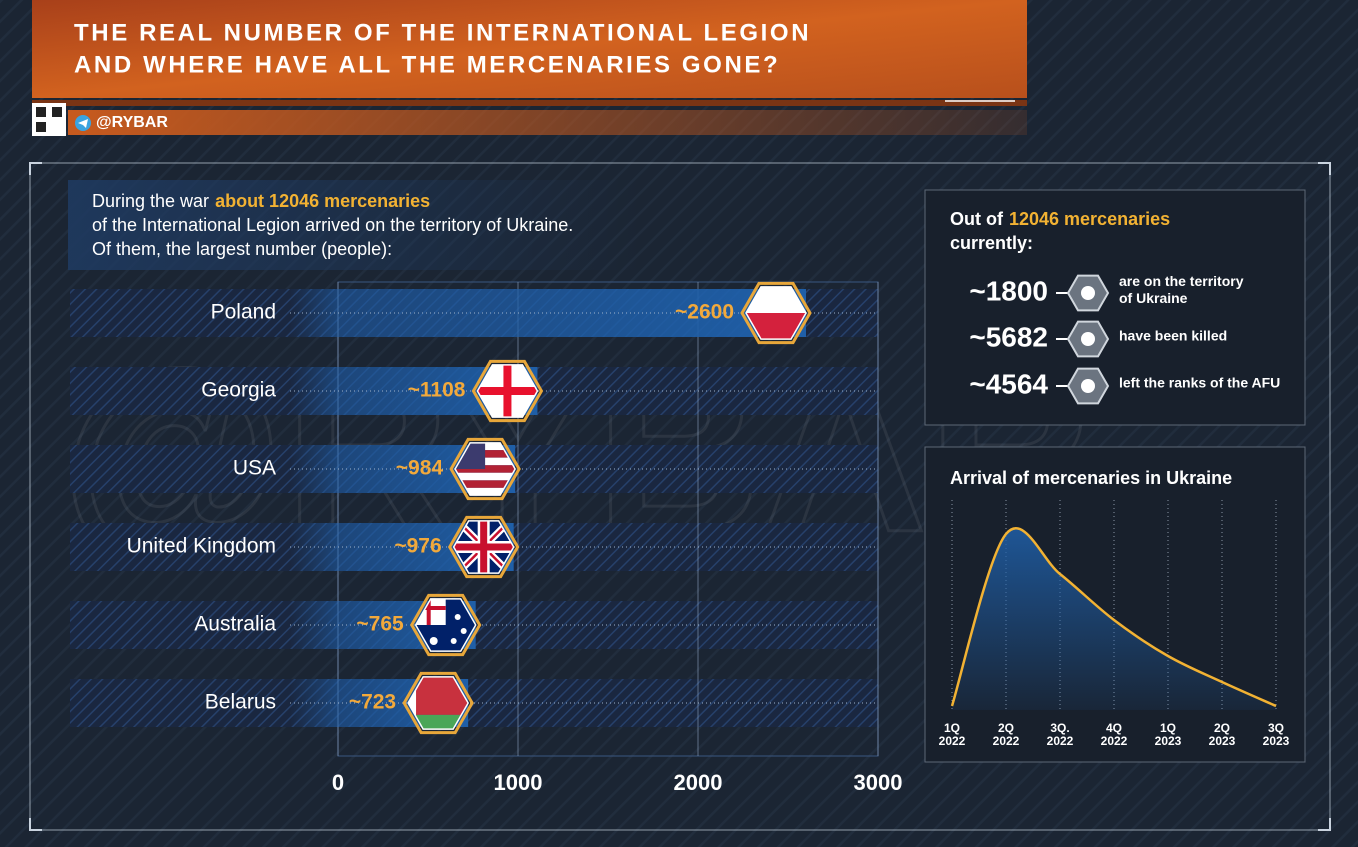 The image size is (1358, 847). I want to click on x-tick-label: 2000, so click(698, 782).